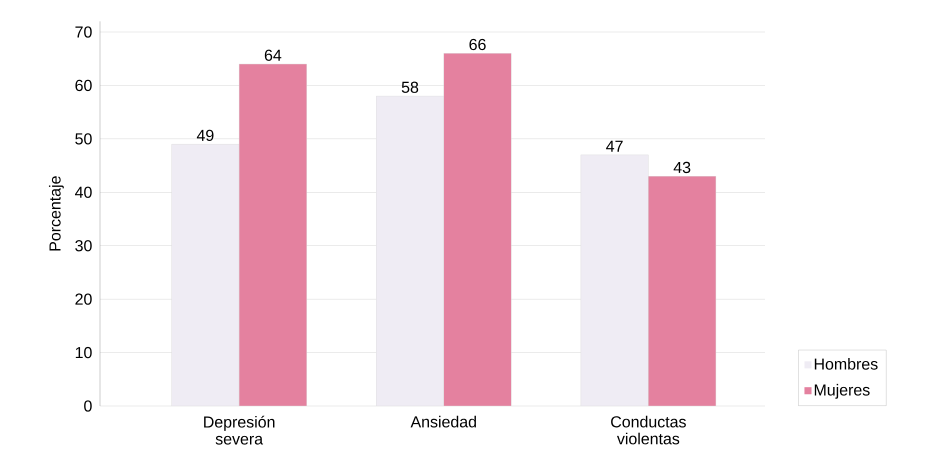 This screenshot has height=474, width=937. Describe the element at coordinates (443, 422) in the screenshot. I see `x-tick-label: Ansiedad` at that location.